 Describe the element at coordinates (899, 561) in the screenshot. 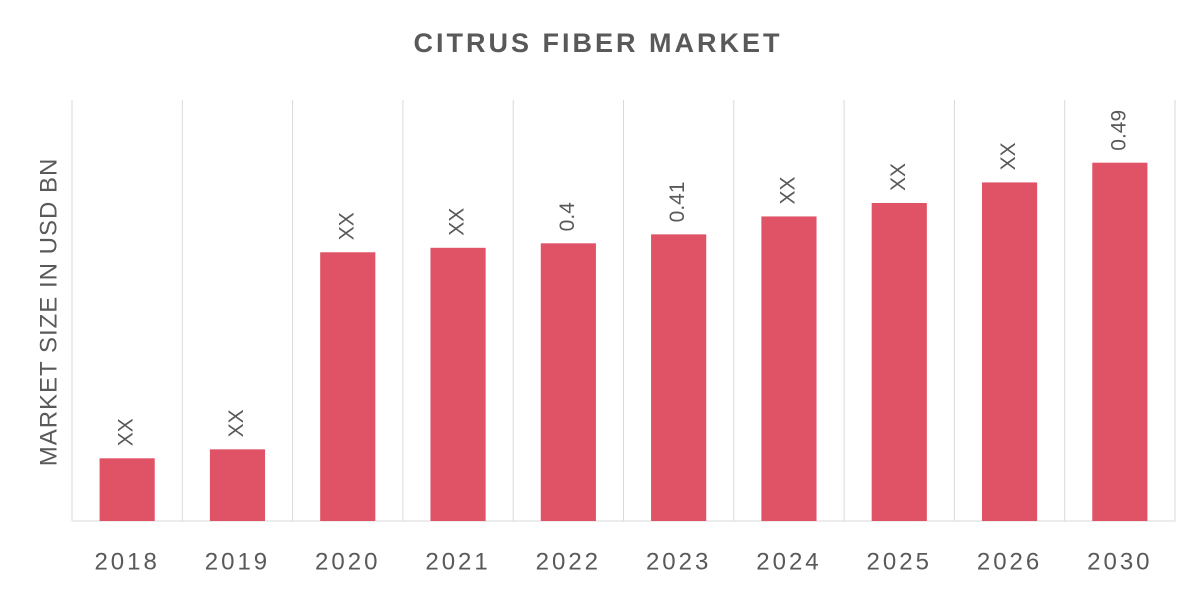

I see `x-tick-label: 2025` at that location.